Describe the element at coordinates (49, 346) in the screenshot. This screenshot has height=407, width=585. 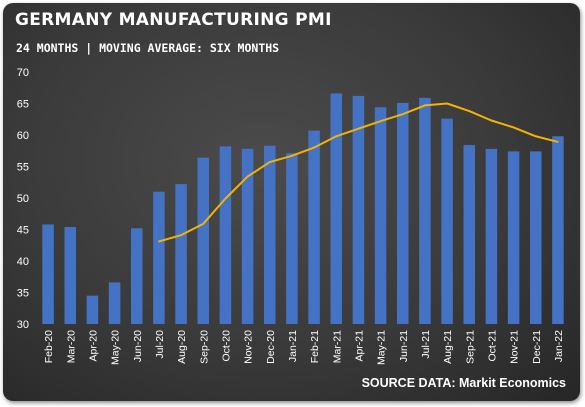
I see `x-tick-label: Feb-20` at that location.